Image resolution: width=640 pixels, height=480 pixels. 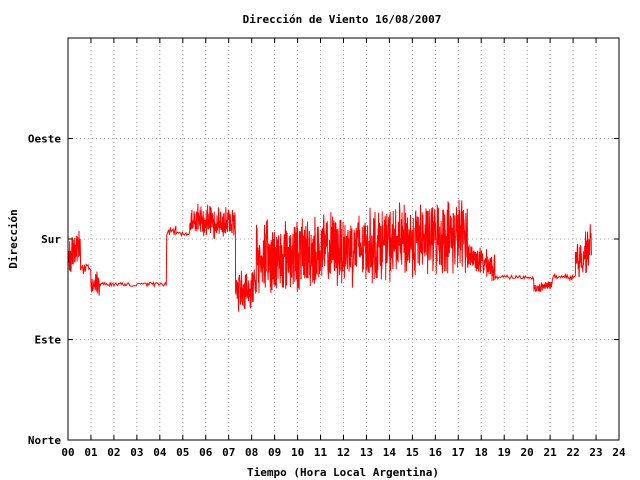 What do you see at coordinates (67, 452) in the screenshot?
I see `x-tick-label: 00` at bounding box center [67, 452].